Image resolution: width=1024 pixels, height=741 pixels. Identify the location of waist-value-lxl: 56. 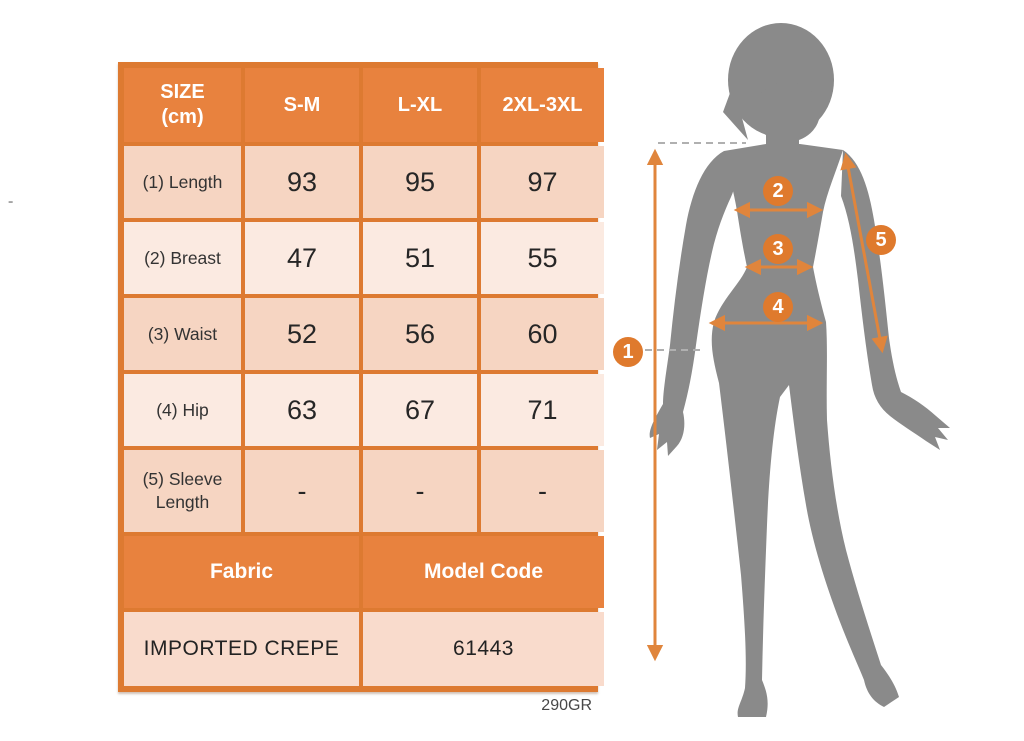
(420, 334).